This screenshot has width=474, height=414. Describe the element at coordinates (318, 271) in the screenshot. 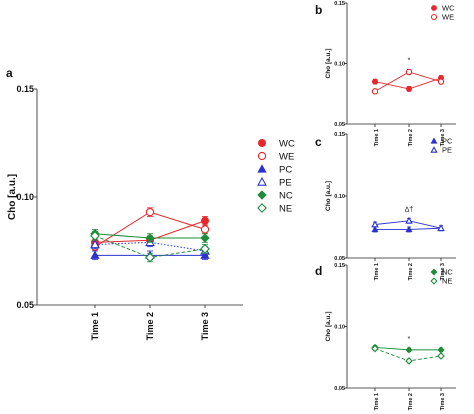

I see `panel-label: d` at that location.